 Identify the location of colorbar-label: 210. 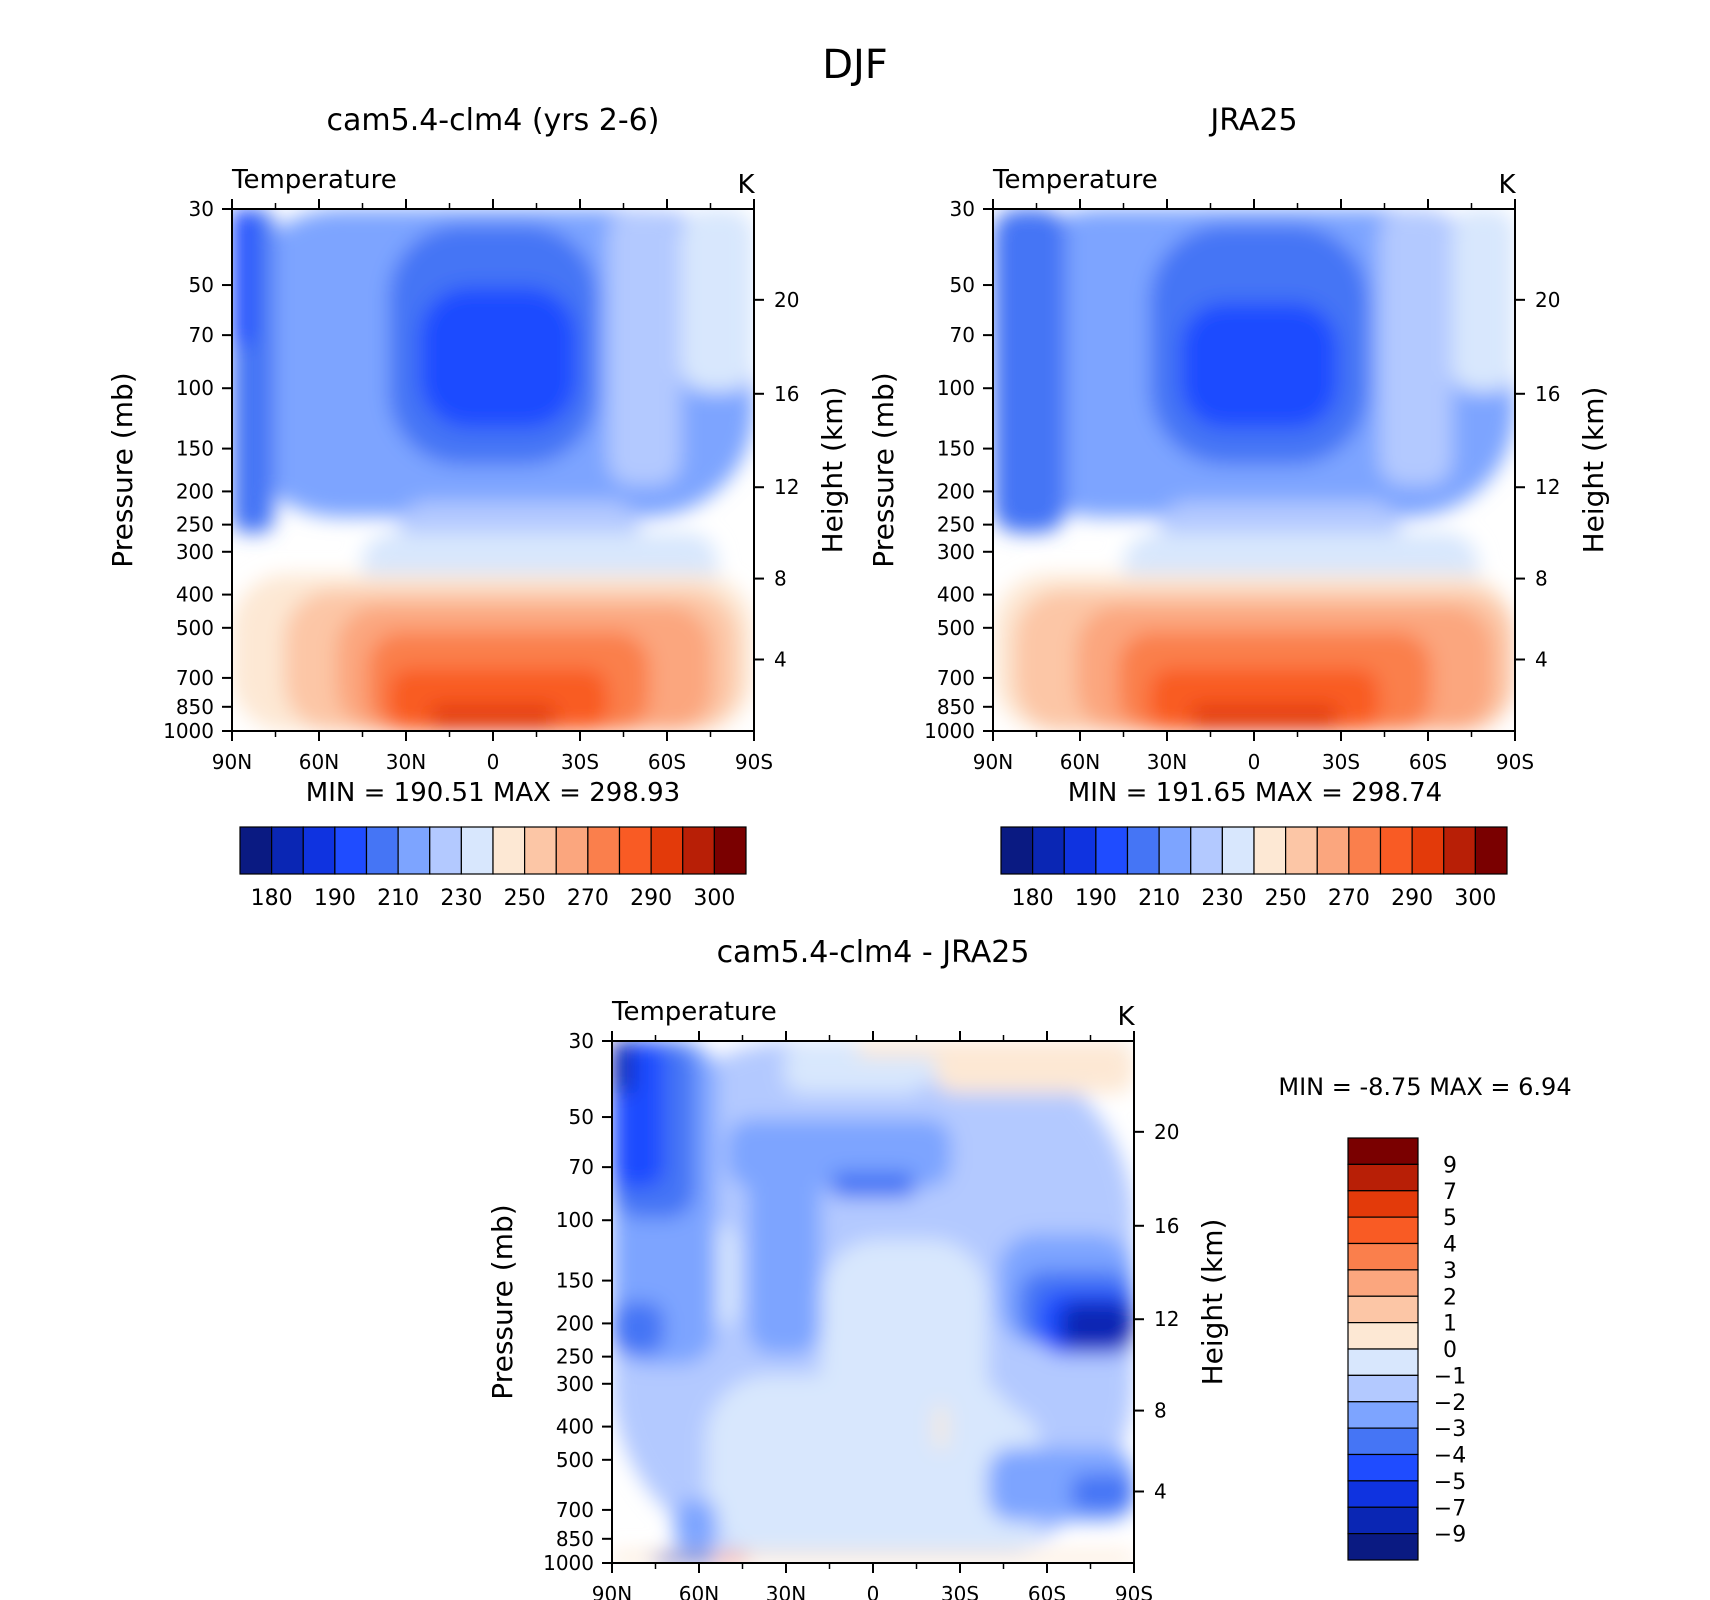
(1159, 898).